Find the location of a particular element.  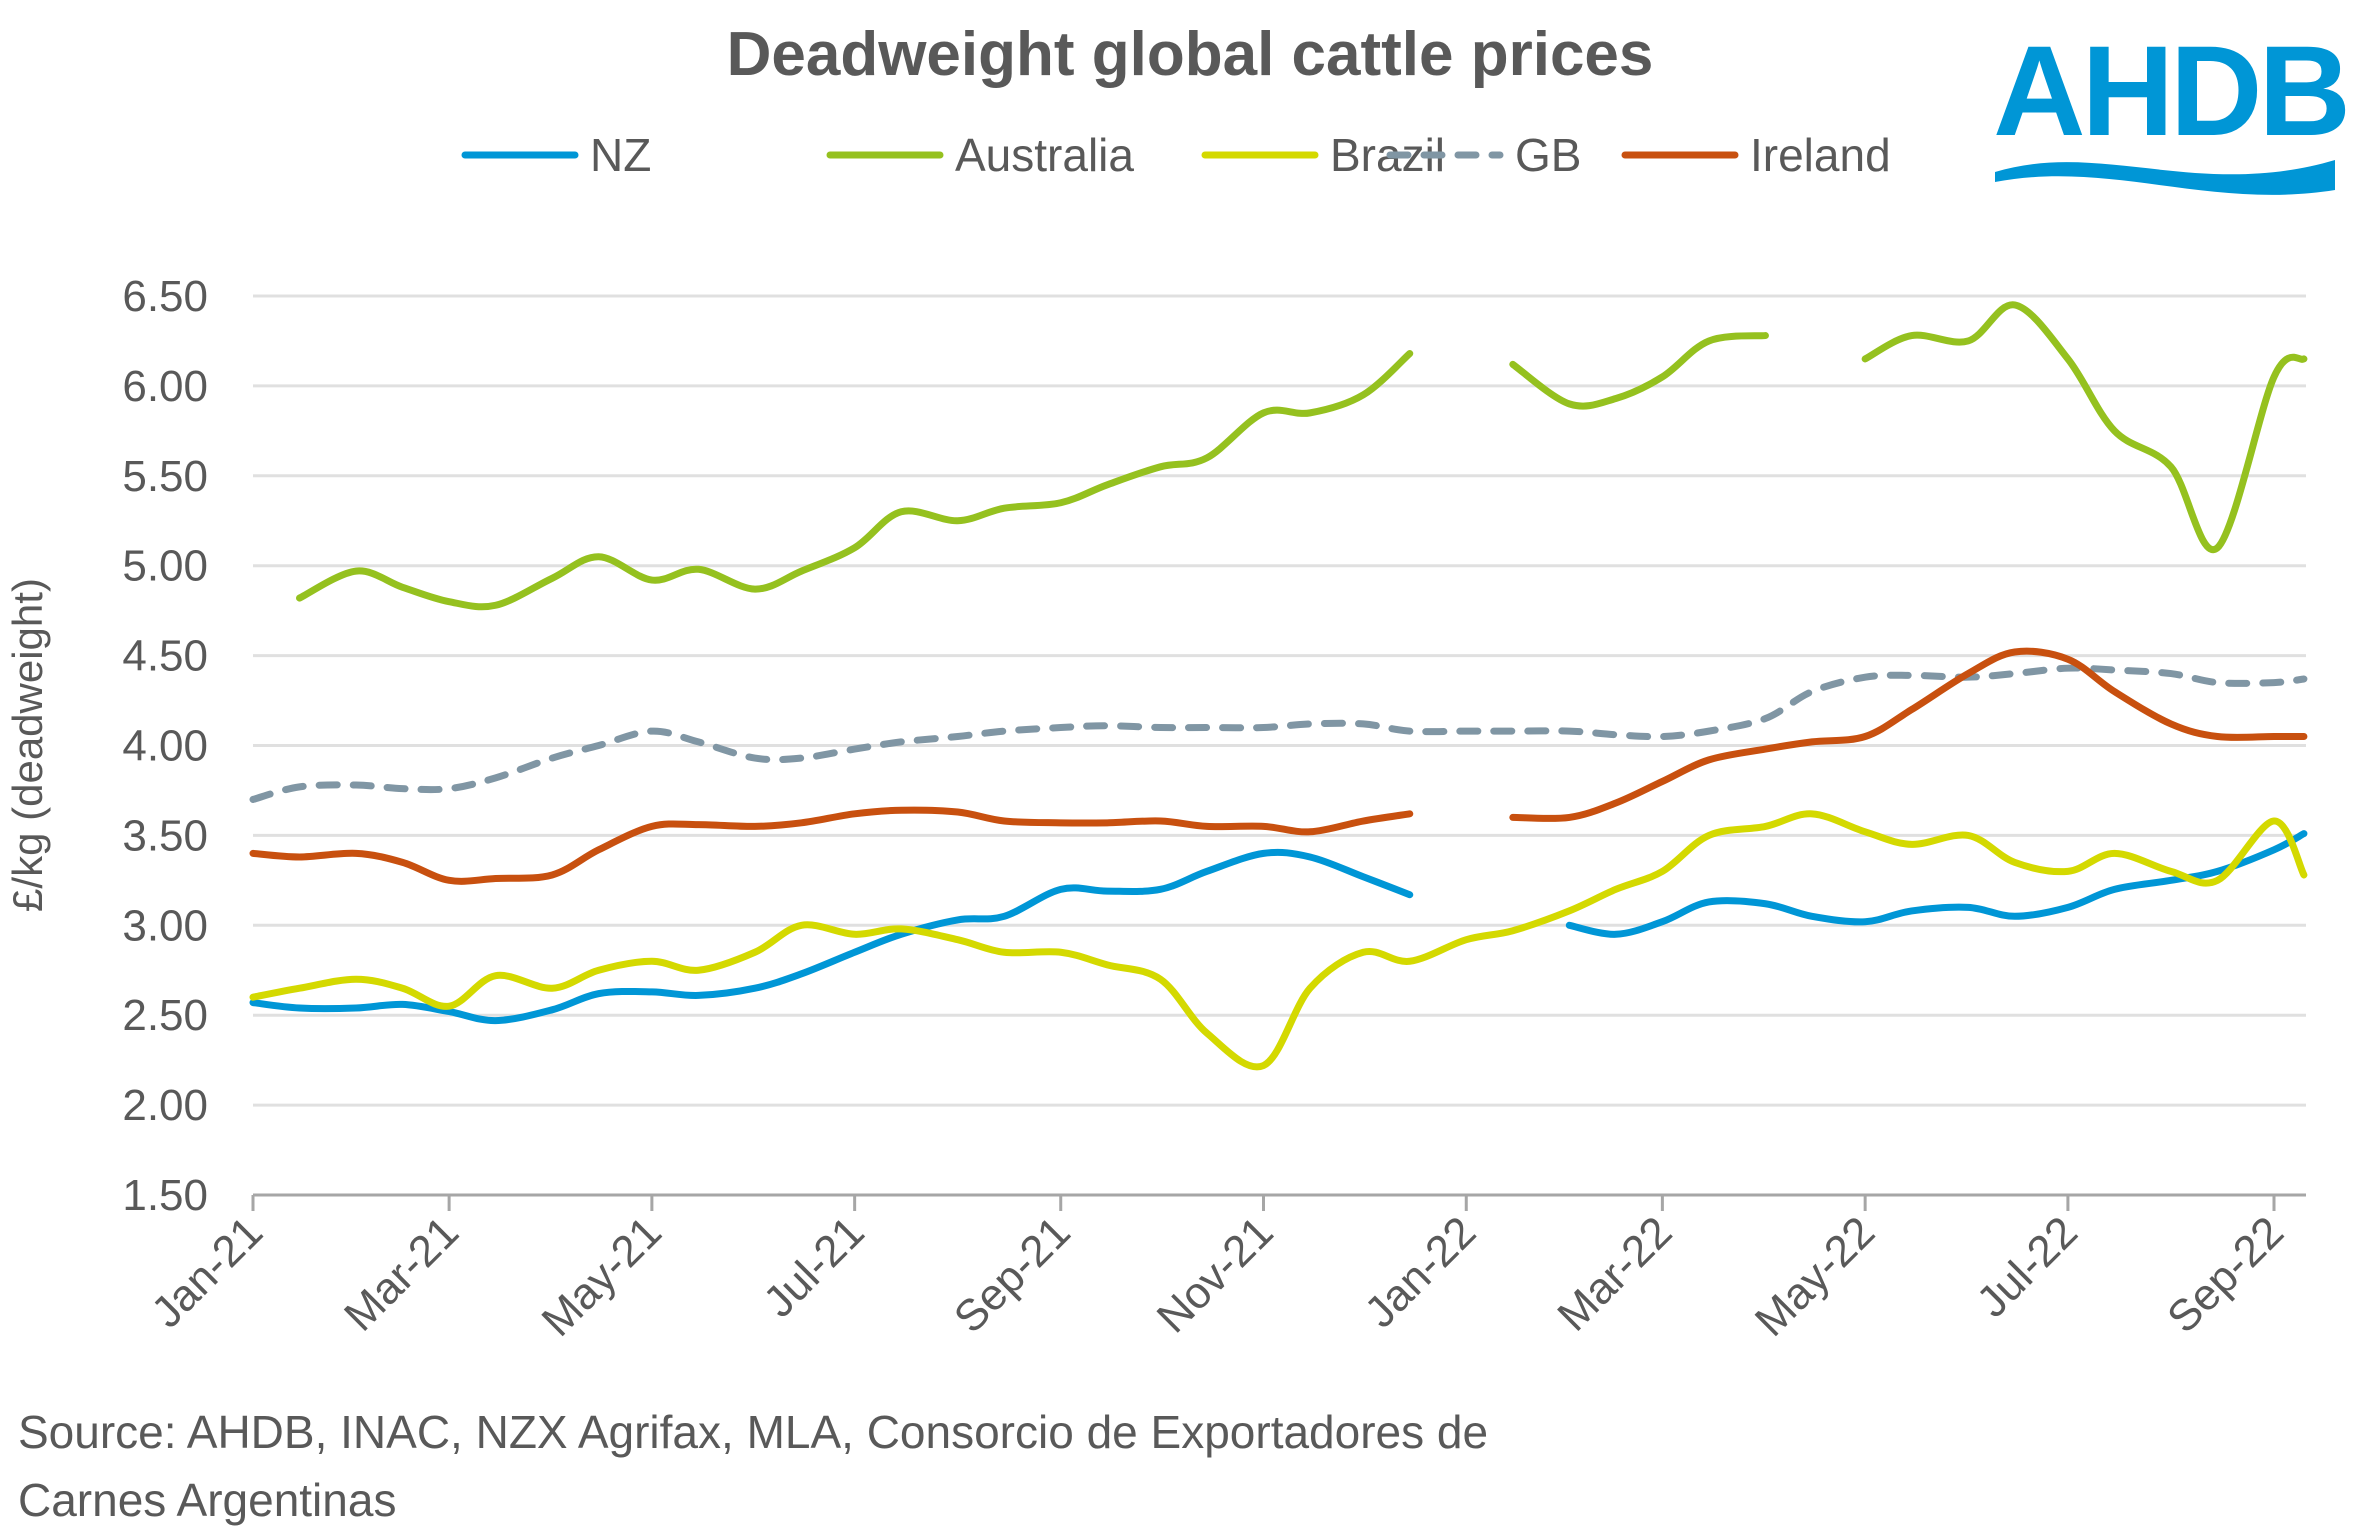

y-tick-label: 3.00 is located at coordinates (165, 925).